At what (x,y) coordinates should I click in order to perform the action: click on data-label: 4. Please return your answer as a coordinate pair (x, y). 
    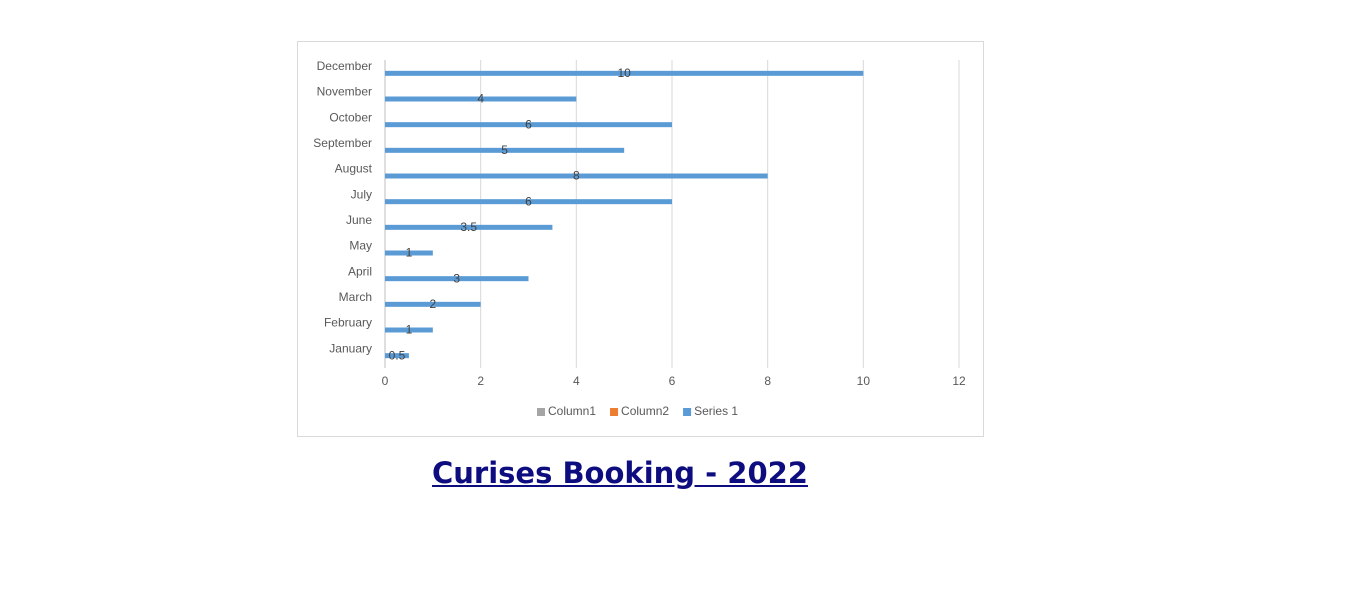
    Looking at the image, I should click on (480, 99).